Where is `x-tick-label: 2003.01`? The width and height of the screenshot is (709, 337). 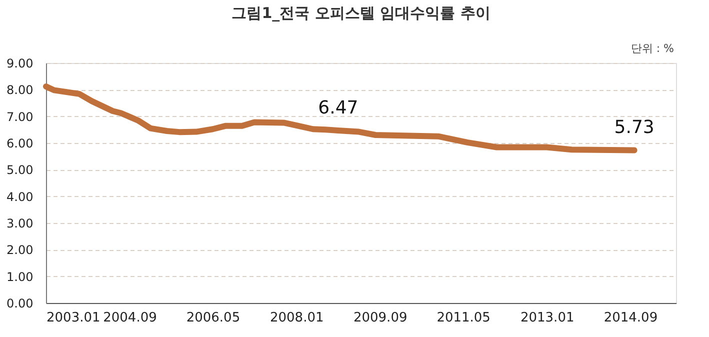 x-tick-label: 2003.01 is located at coordinates (73, 318).